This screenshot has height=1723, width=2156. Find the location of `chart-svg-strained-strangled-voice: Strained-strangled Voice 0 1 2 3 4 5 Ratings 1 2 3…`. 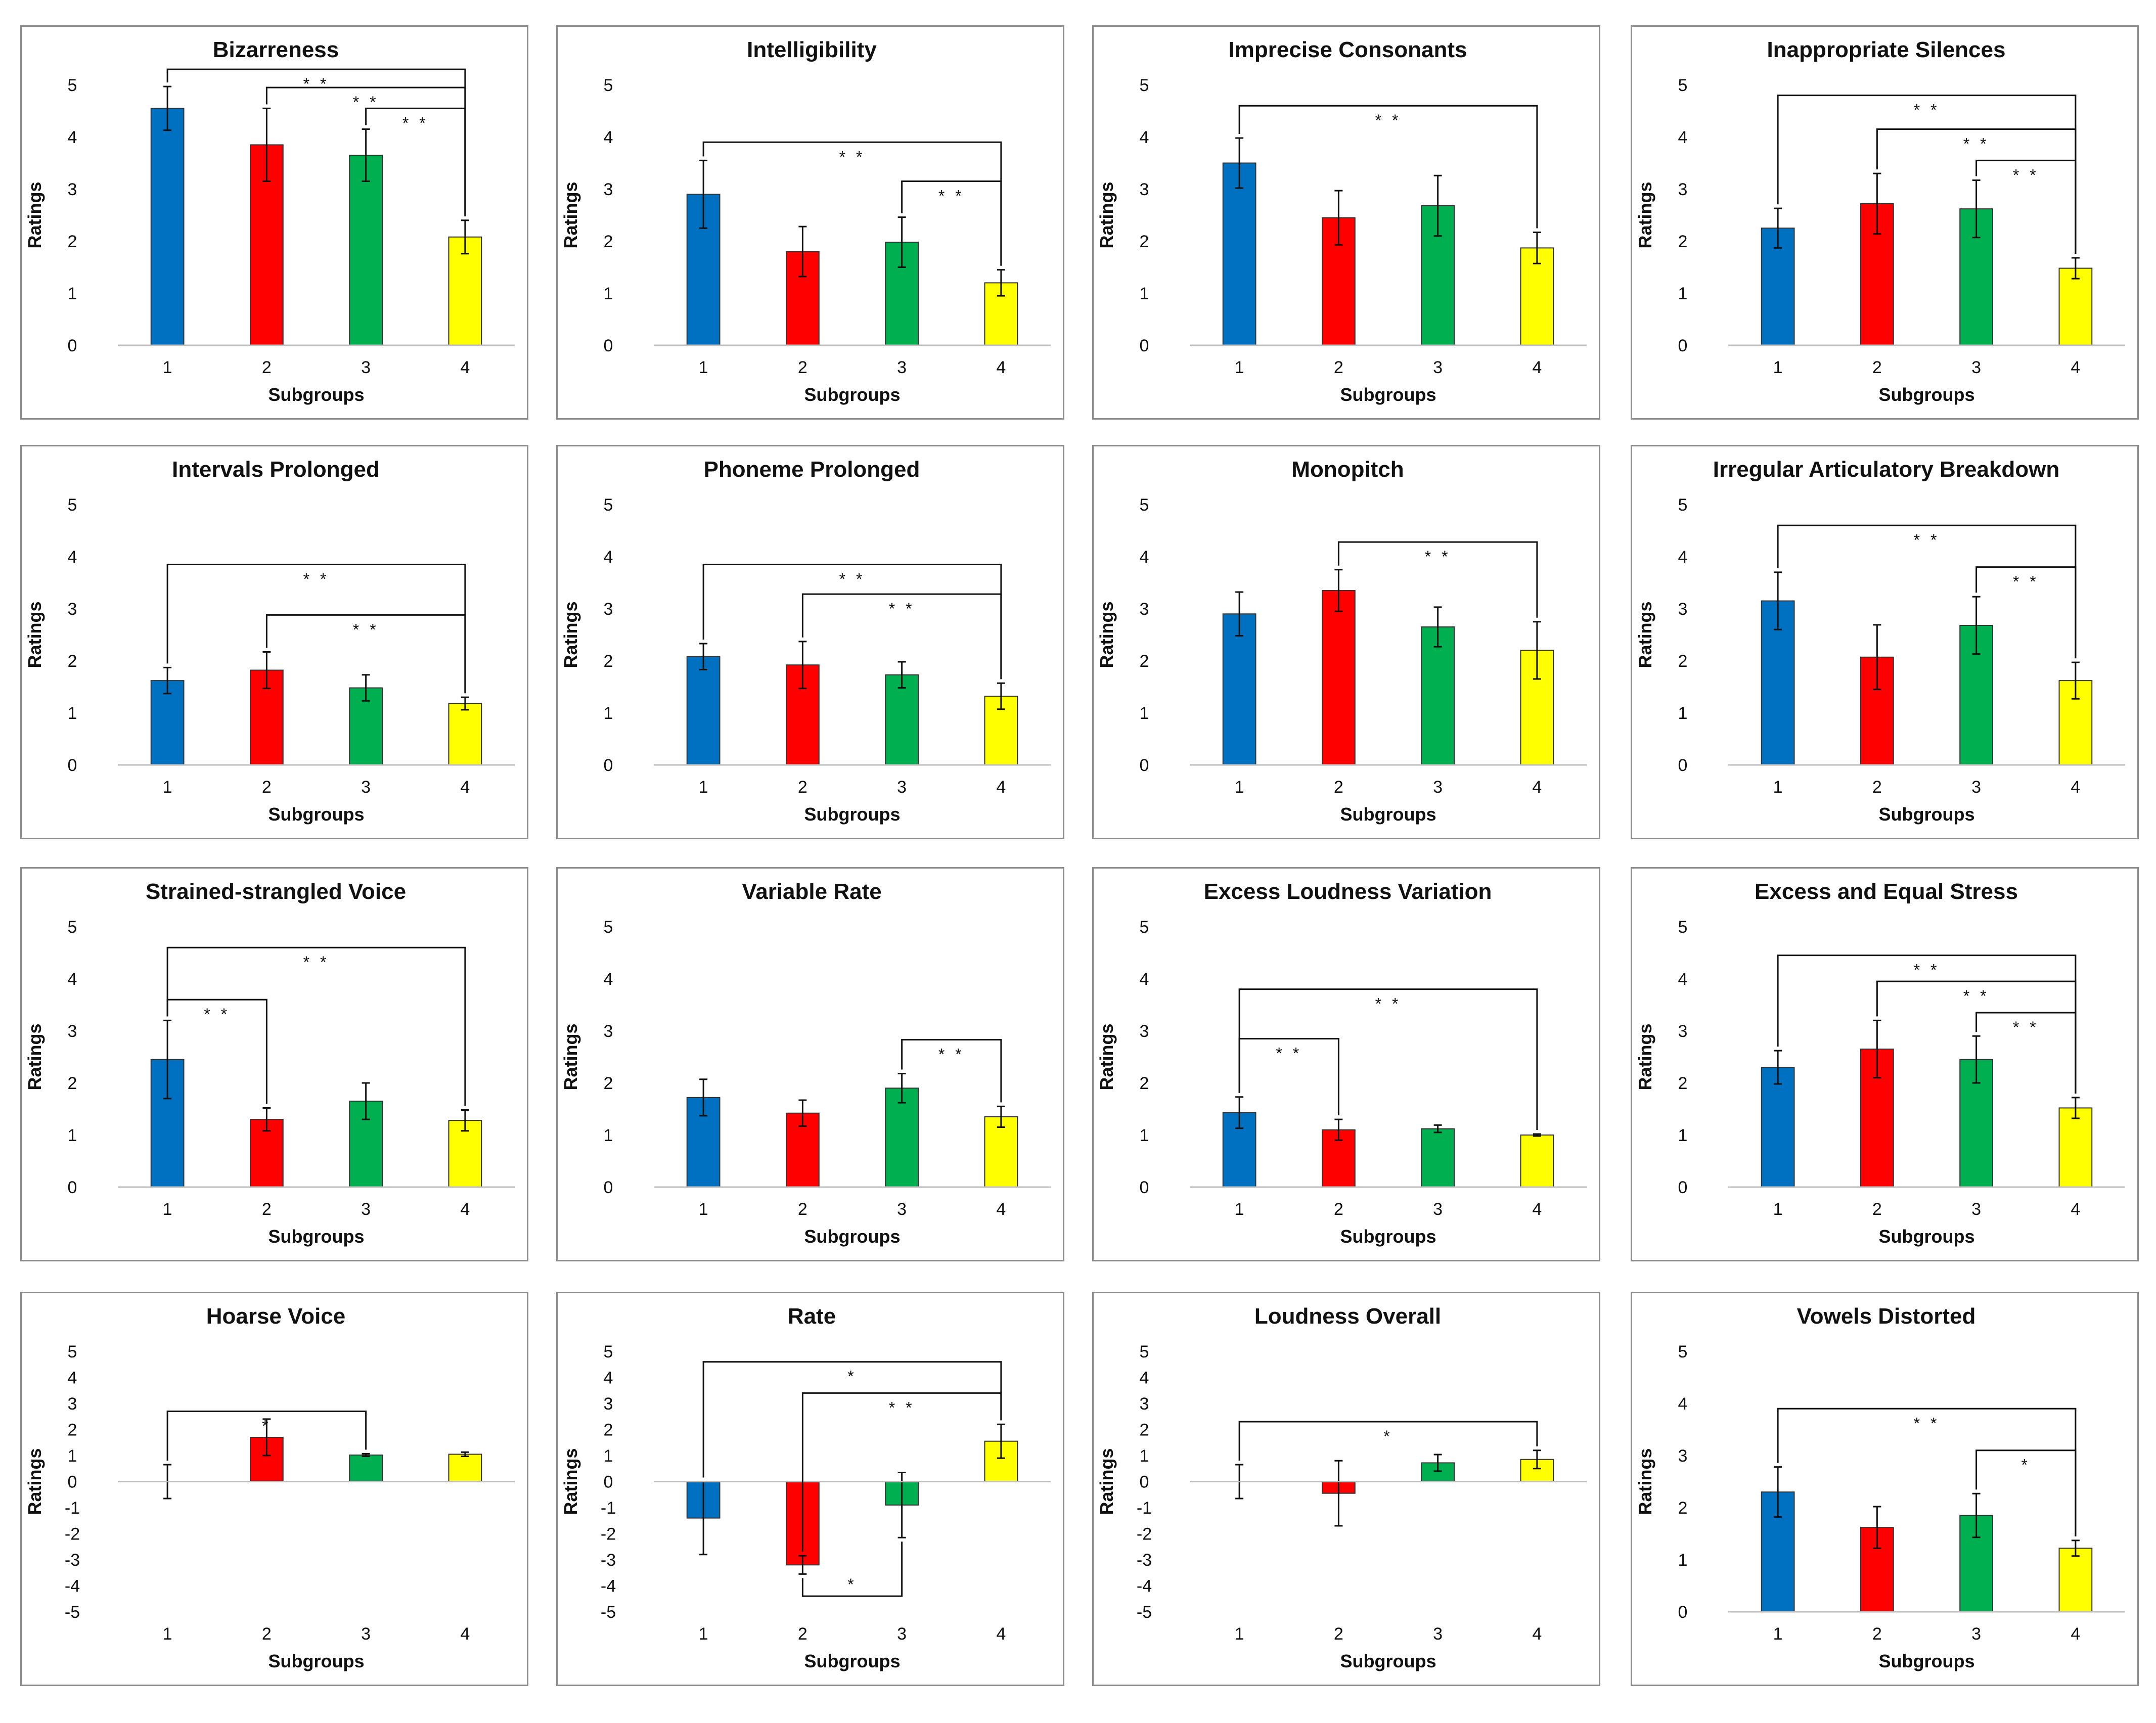

chart-svg-strained-strangled-voice: Strained-strangled Voice 0 1 2 3 4 5 Ratings 1 2 3… is located at coordinates (269, 1063).